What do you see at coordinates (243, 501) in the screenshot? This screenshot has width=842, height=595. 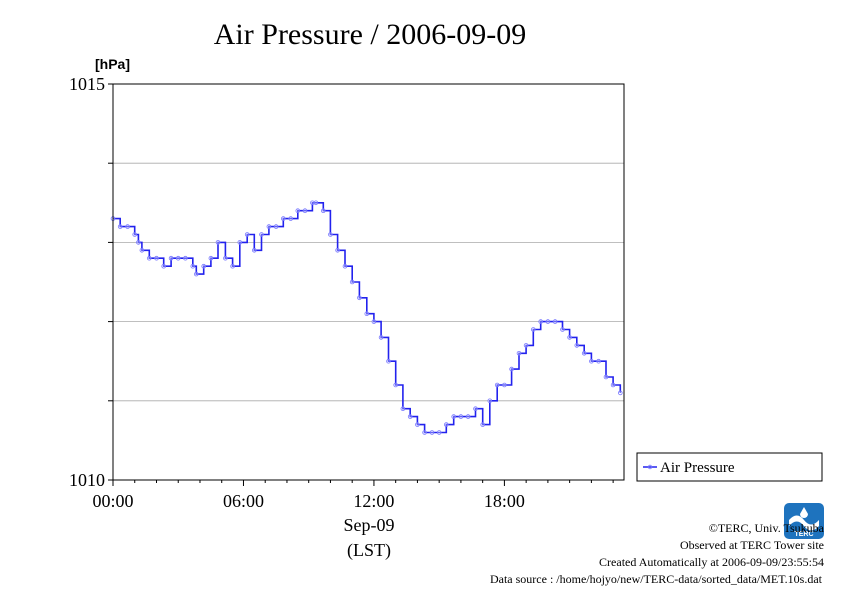 I see `x-tick-label: 06:00` at bounding box center [243, 501].